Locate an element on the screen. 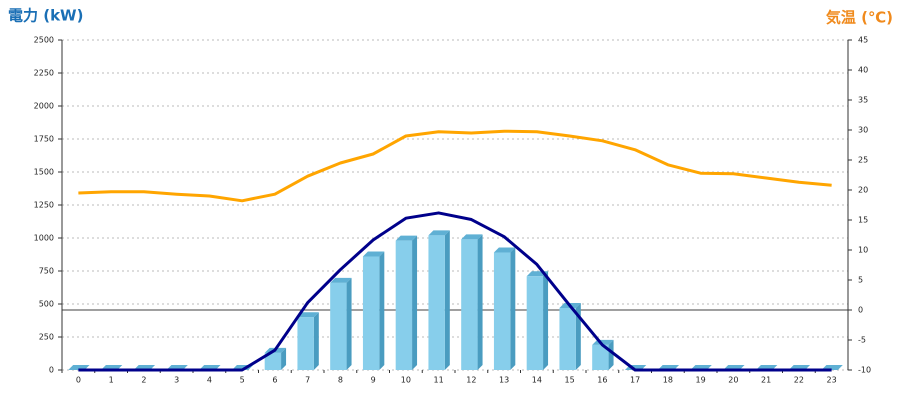 This screenshot has height=400, width=900. y2-tick-label: 35 is located at coordinates (863, 100).